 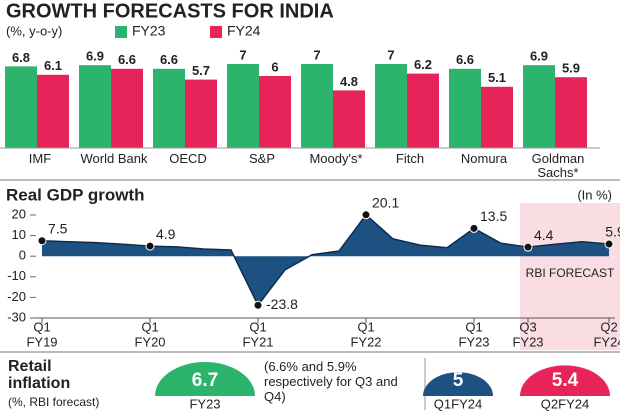 I want to click on x-tick-label: FY19, so click(x=41, y=341).